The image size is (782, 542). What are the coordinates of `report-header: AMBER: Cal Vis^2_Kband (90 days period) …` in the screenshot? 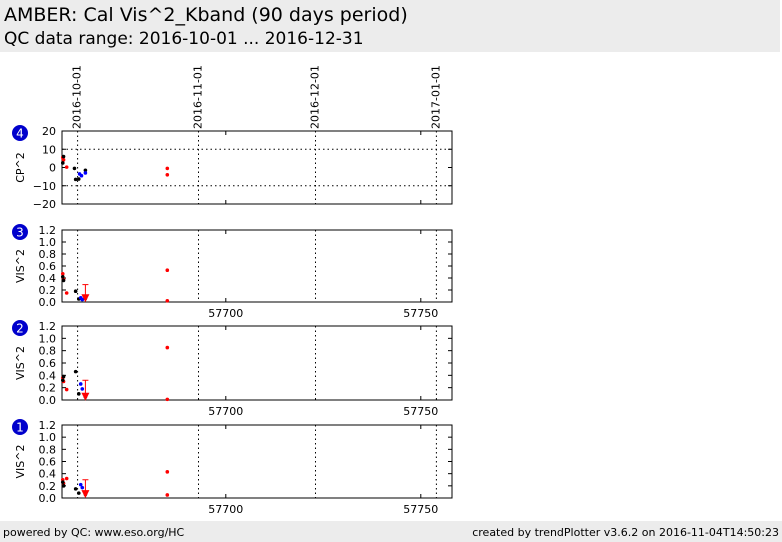 It's located at (390, 26).